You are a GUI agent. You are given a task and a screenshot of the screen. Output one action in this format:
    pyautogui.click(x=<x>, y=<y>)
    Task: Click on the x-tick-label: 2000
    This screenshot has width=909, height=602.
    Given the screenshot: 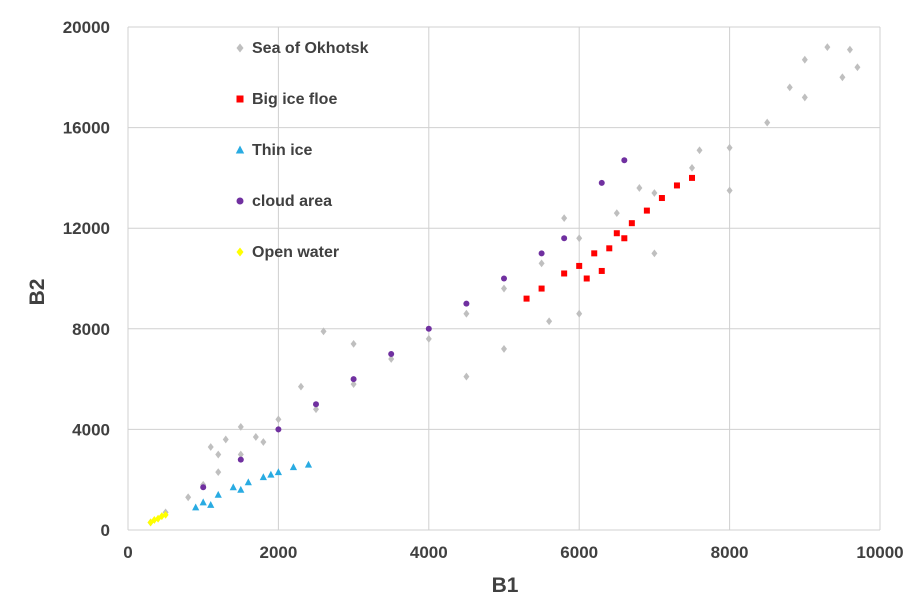 What is the action you would take?
    pyautogui.click(x=278, y=552)
    